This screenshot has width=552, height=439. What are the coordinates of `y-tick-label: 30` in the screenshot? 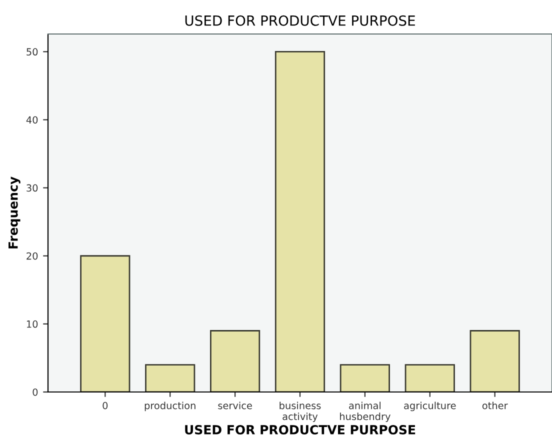 It's located at (32, 188).